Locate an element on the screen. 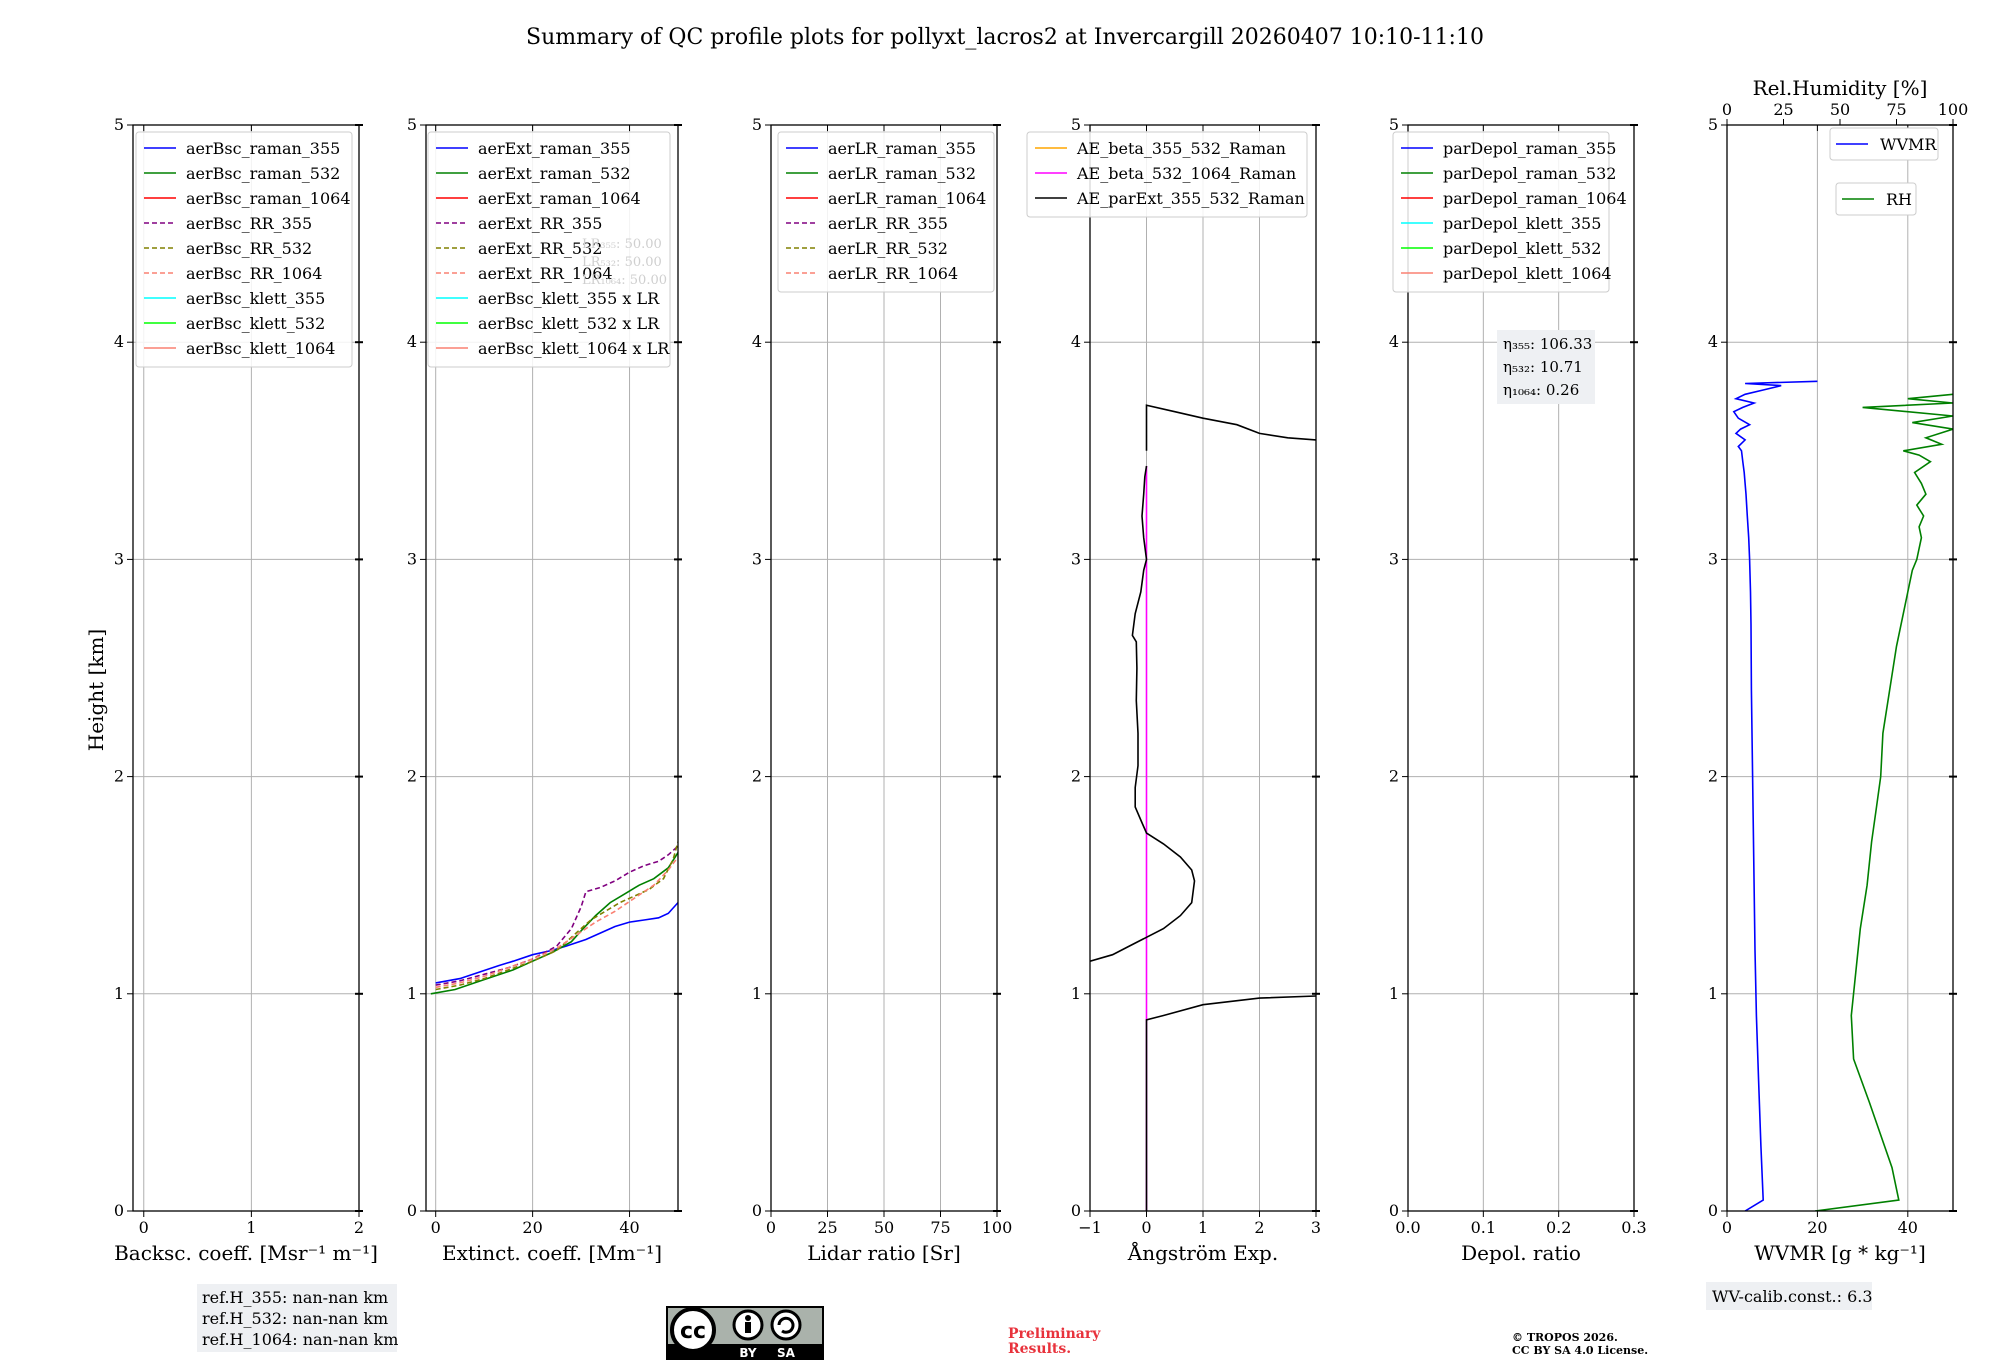 Image resolution: width=2000 pixels, height=1360 pixels. legend-label-aerBsc_raman_355: aerBsc_raman_355 is located at coordinates (263, 148).